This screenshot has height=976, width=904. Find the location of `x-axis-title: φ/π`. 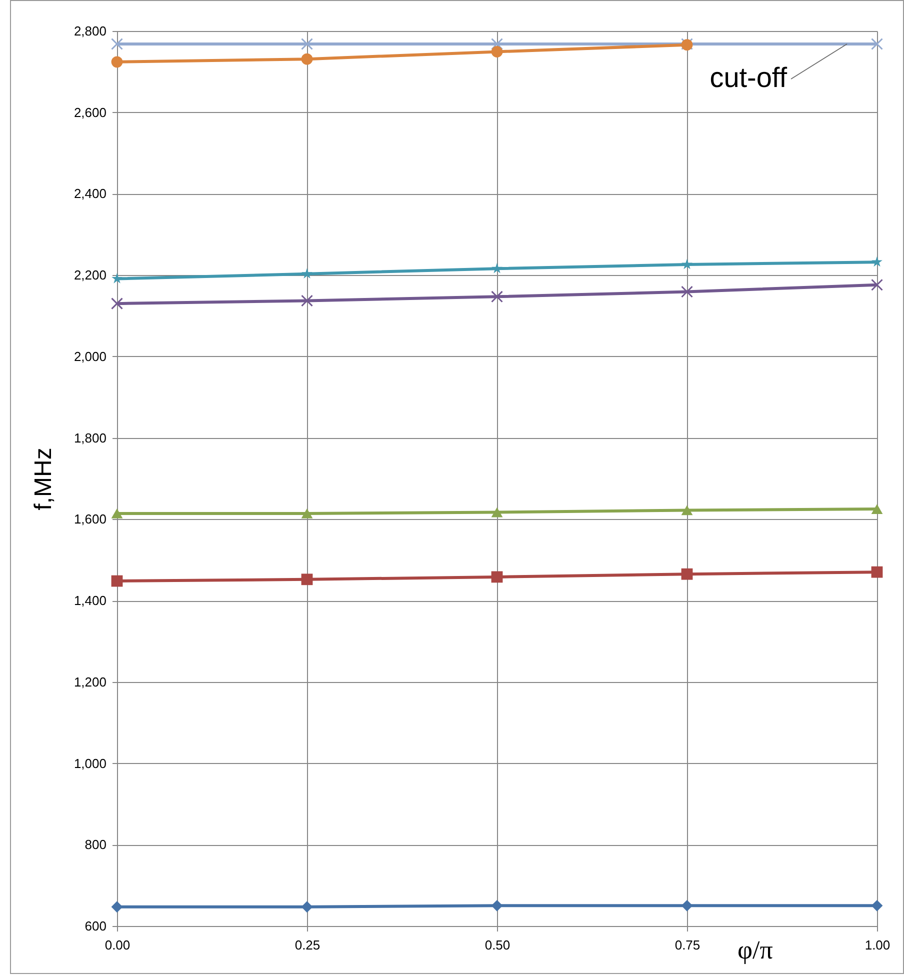

x-axis-title: φ/π is located at coordinates (755, 950).